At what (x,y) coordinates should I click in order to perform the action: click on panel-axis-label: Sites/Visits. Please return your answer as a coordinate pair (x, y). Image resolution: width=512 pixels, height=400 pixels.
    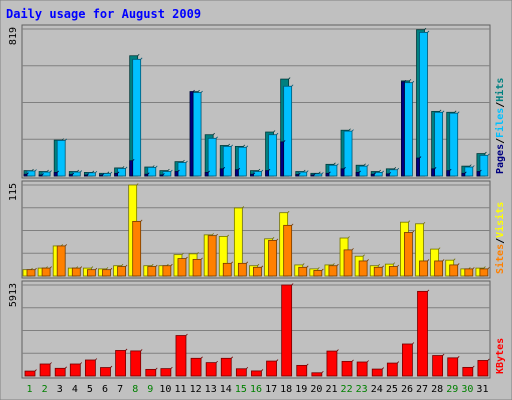
    Looking at the image, I should click on (500, 238).